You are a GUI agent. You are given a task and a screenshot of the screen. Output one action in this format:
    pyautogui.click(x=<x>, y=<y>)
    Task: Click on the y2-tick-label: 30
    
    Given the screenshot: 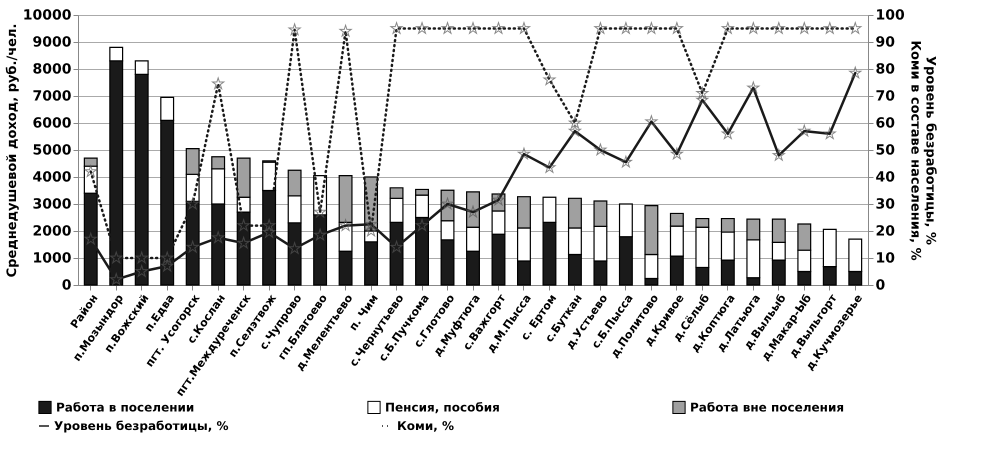 What is the action you would take?
    pyautogui.click(x=886, y=204)
    